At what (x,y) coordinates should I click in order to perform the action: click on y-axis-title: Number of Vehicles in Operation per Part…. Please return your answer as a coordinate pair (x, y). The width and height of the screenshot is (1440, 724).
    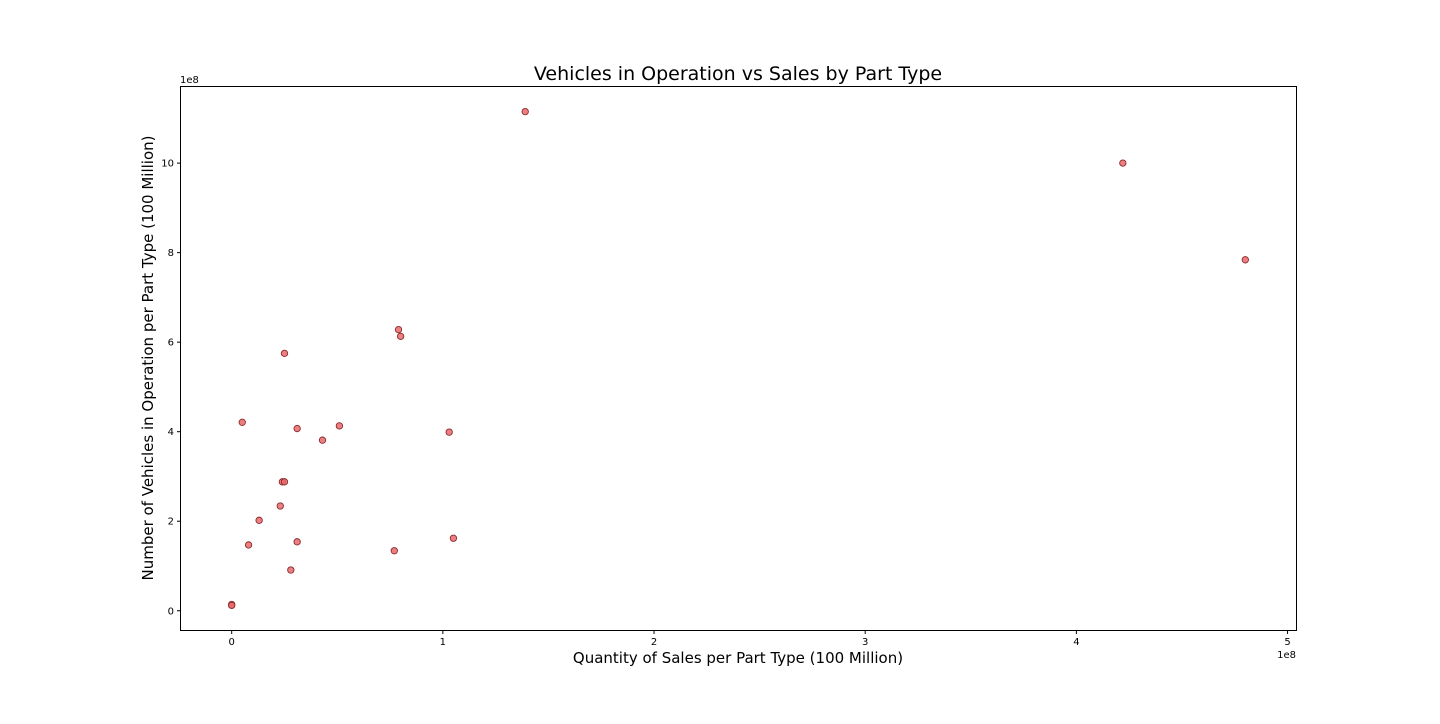
    Looking at the image, I should click on (148, 357).